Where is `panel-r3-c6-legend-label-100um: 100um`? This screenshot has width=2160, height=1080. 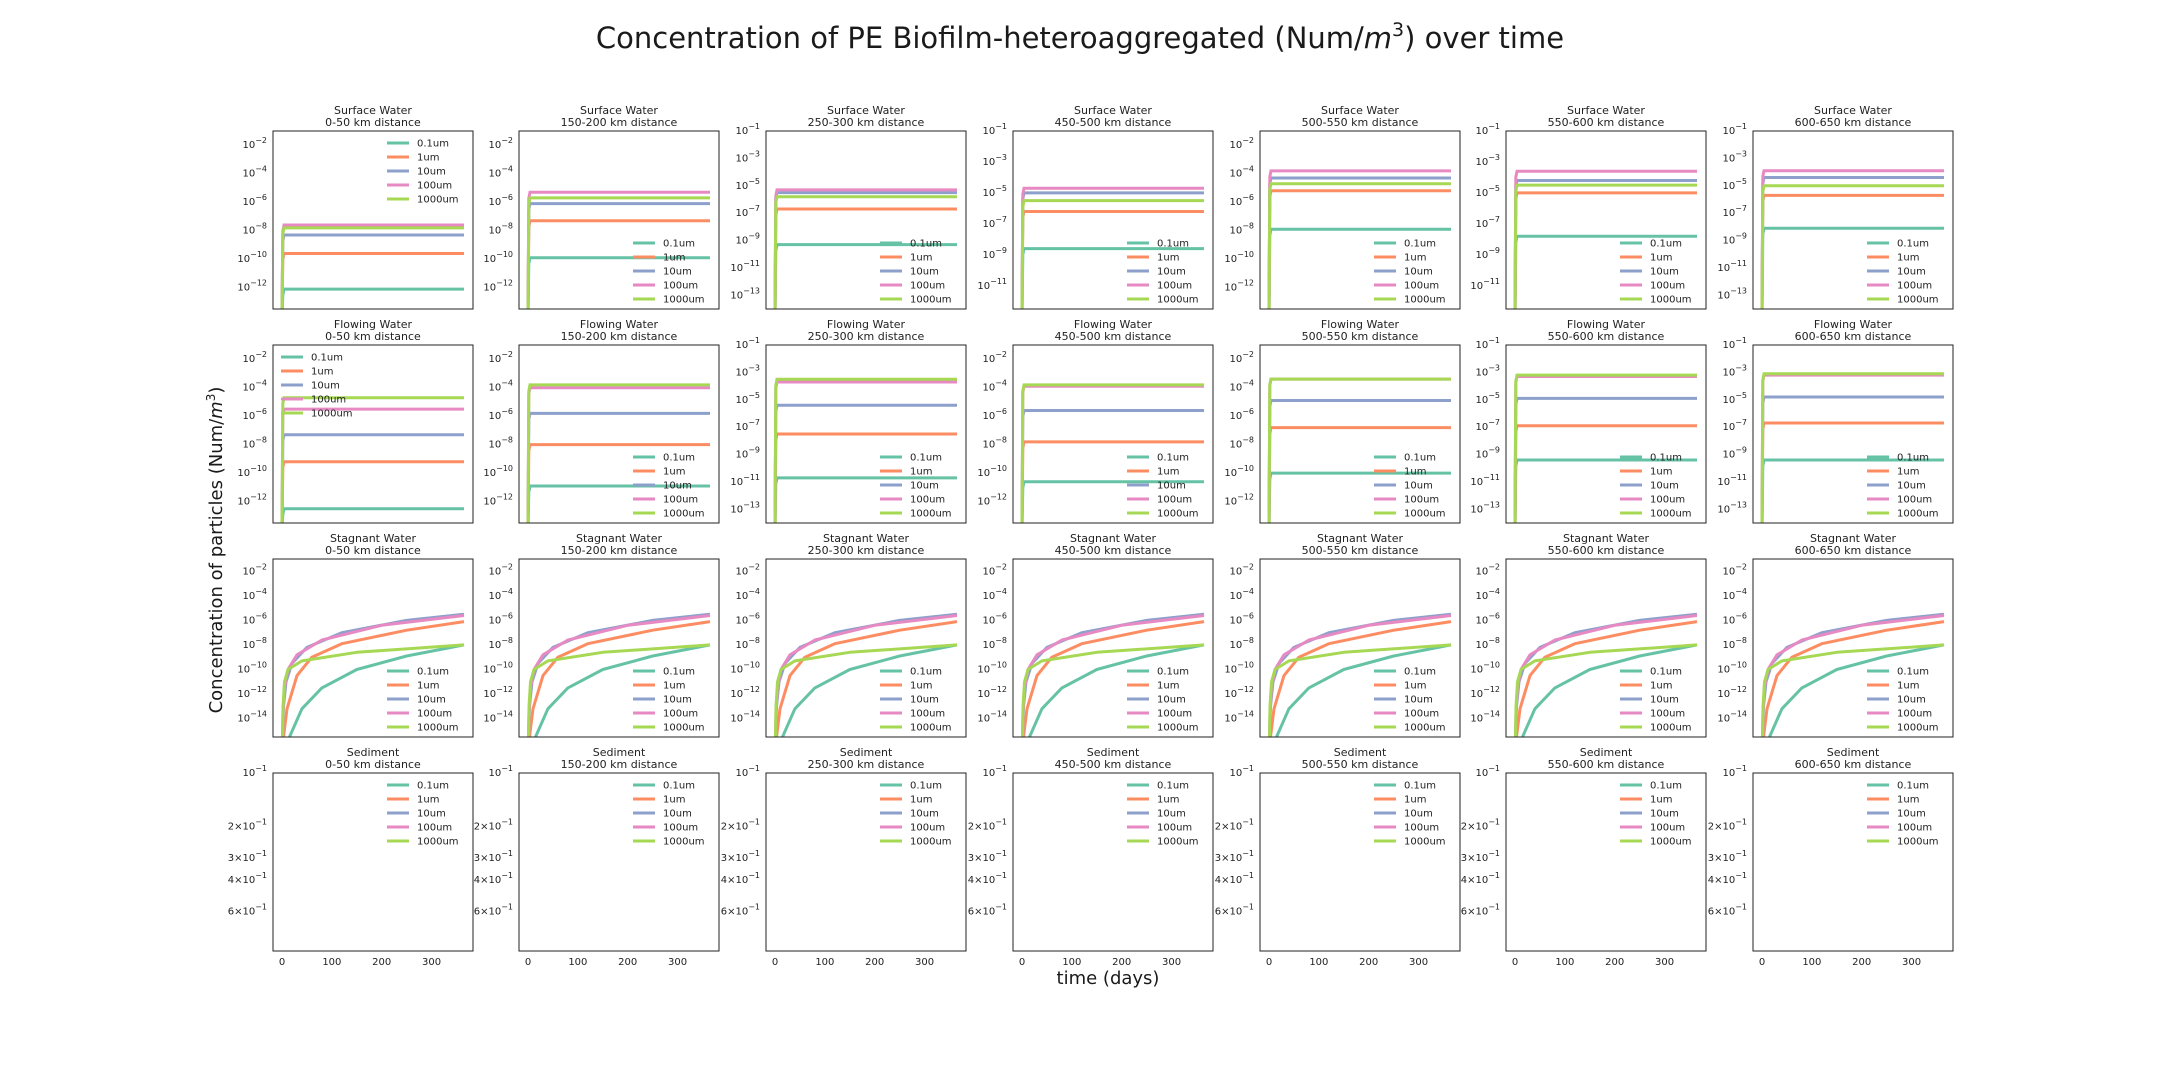
panel-r3-c6-legend-label-100um: 100um is located at coordinates (1914, 828).